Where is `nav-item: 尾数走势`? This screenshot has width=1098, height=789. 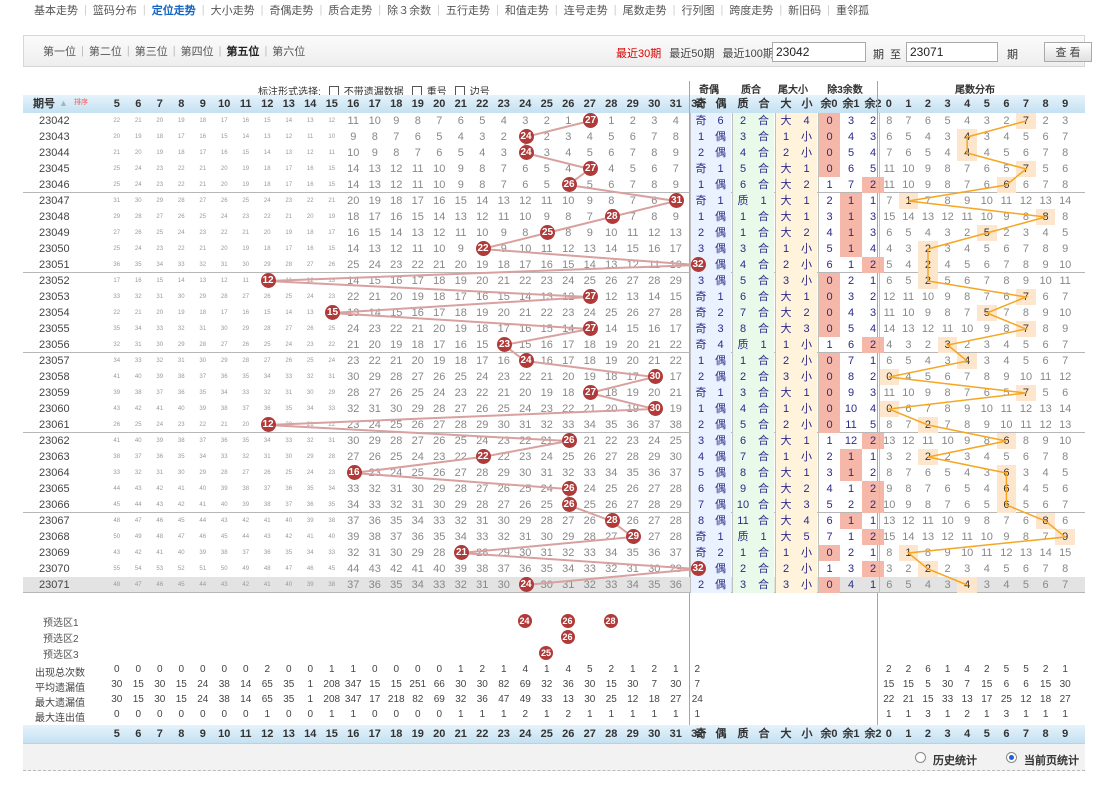 nav-item: 尾数走势 is located at coordinates (644, 11).